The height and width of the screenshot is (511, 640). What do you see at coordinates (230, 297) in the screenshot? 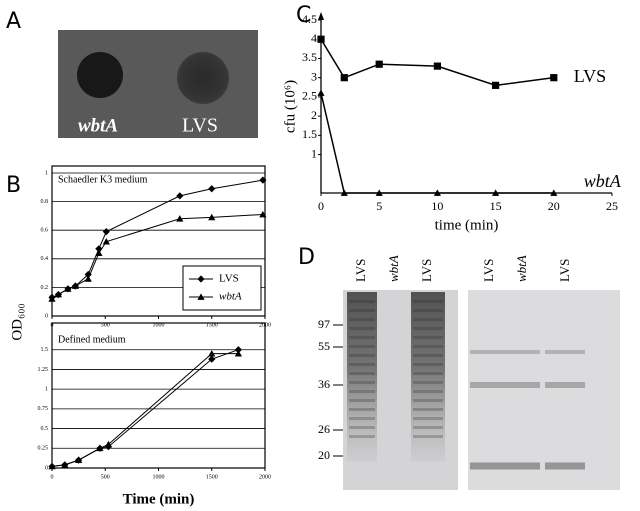
I see `legend-label: wbtA` at bounding box center [230, 297].